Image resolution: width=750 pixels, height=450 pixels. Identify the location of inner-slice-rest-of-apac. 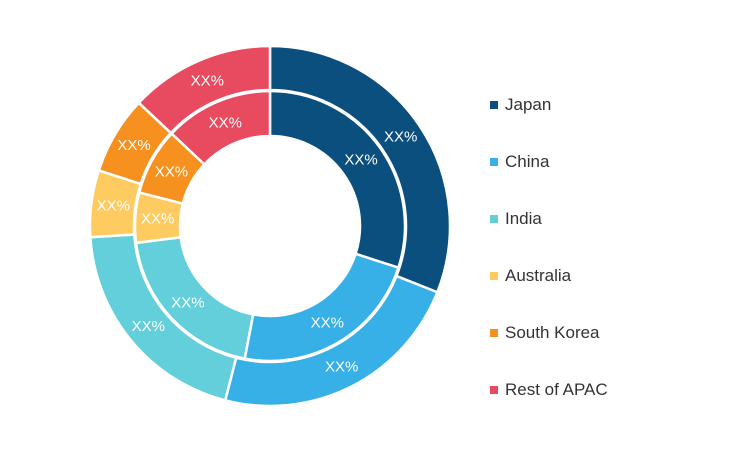
(221, 127).